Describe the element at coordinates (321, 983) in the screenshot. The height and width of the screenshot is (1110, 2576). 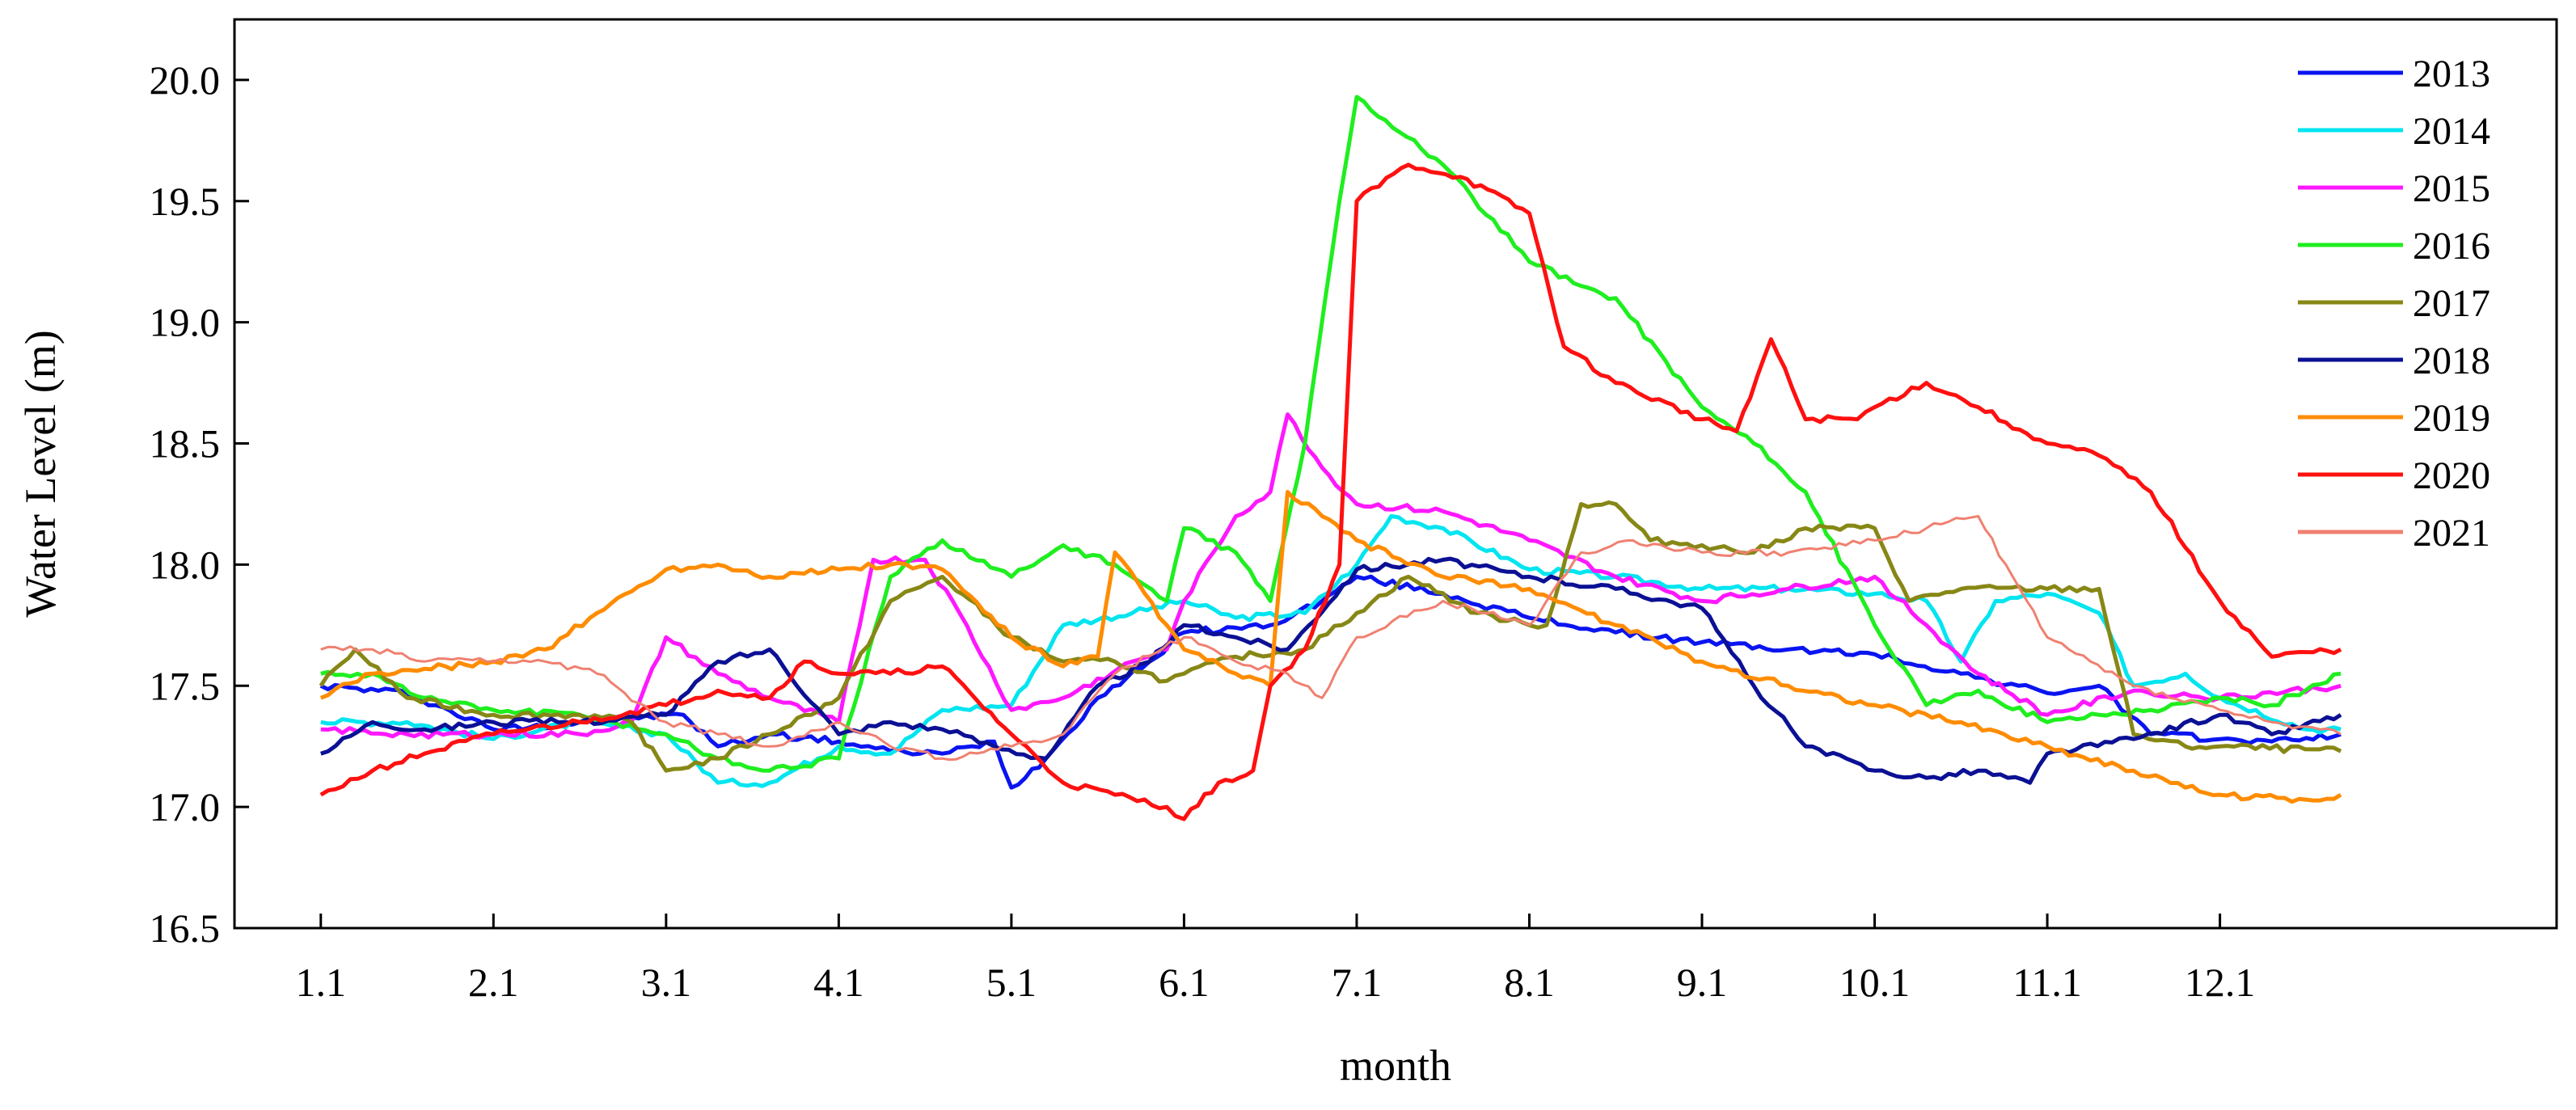
I see `x-tick-label: 1.1` at that location.